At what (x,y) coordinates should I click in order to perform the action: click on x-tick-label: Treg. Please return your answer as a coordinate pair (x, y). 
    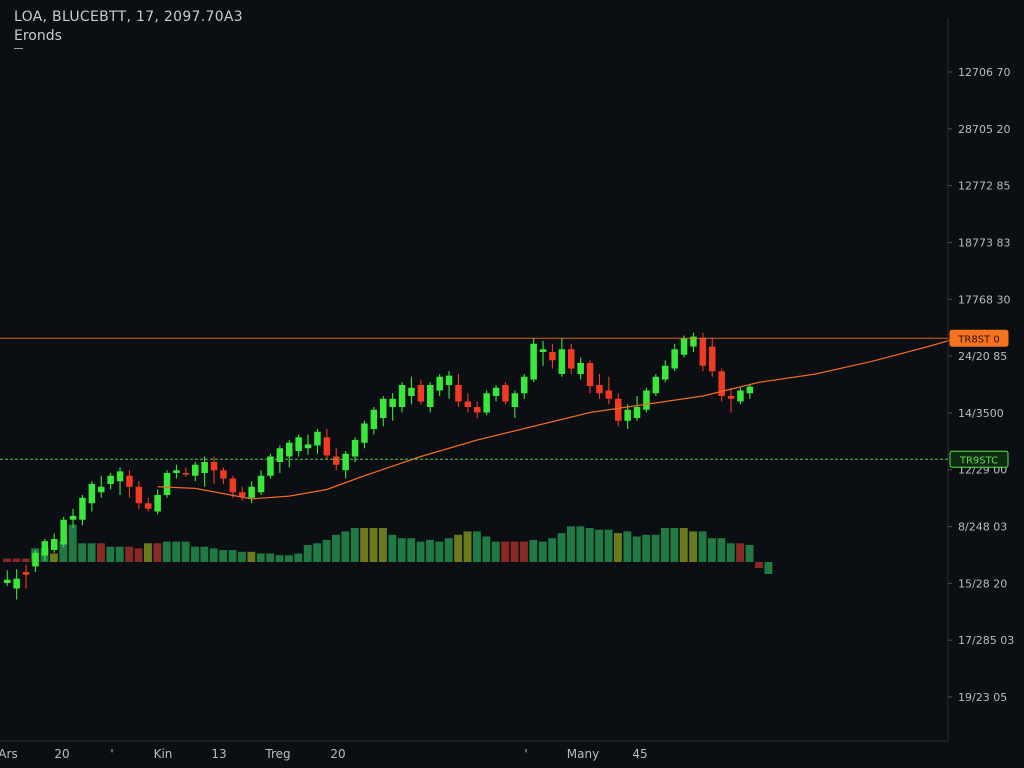
    Looking at the image, I should click on (277, 754).